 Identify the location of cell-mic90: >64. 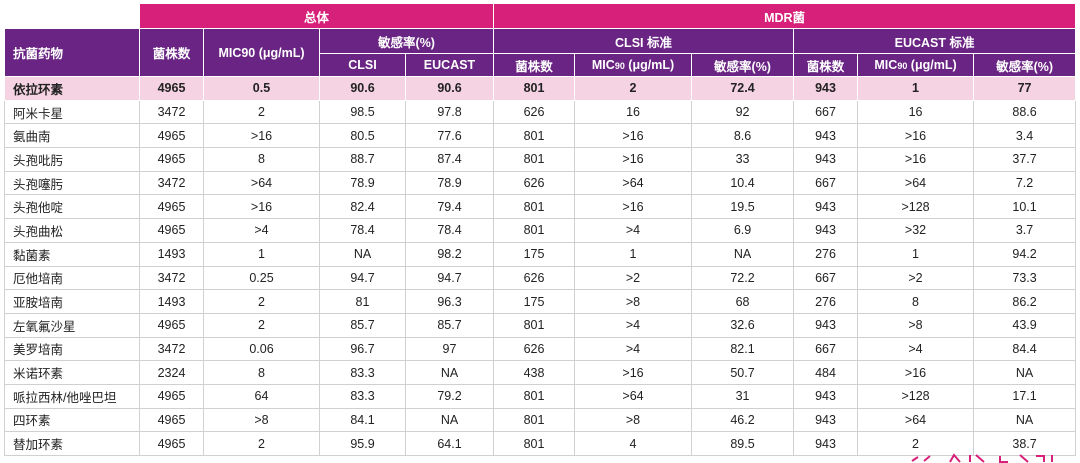
(261, 183).